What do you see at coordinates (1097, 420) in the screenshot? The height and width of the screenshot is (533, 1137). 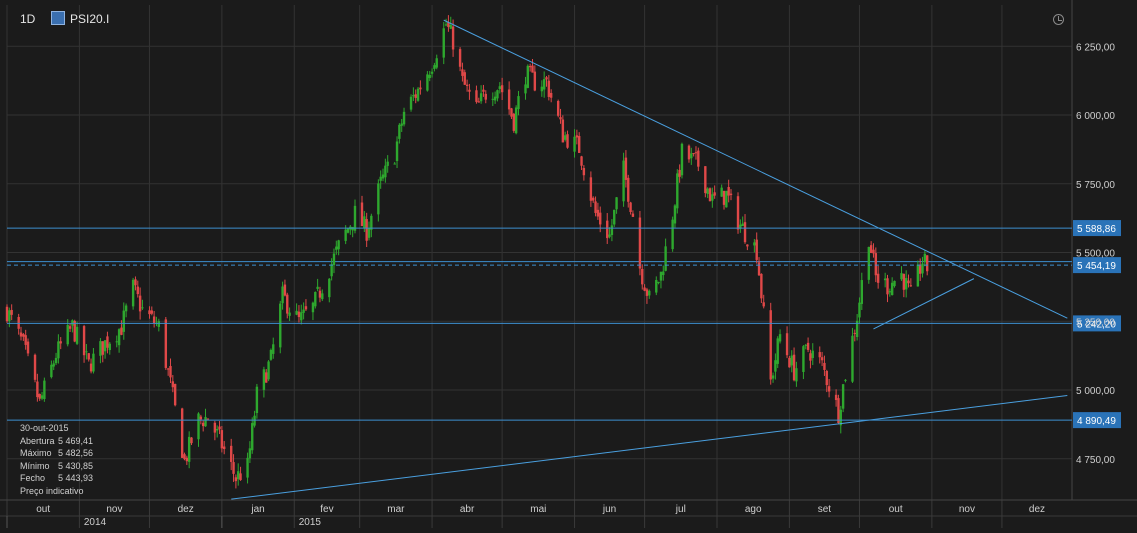 I see `price-level-tag` at bounding box center [1097, 420].